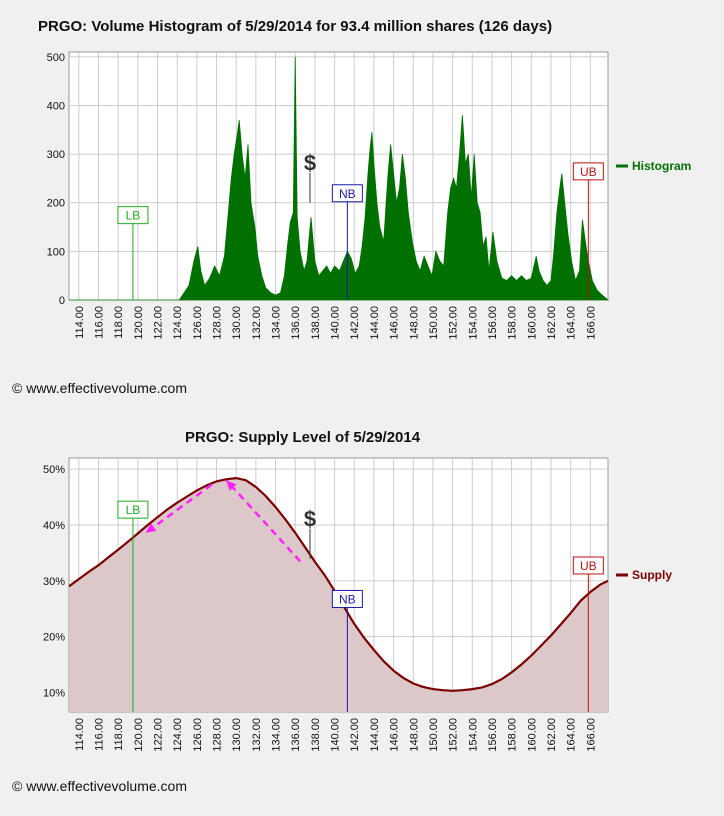 The image size is (724, 816). Describe the element at coordinates (652, 575) in the screenshot. I see `legend-label: Supply` at that location.